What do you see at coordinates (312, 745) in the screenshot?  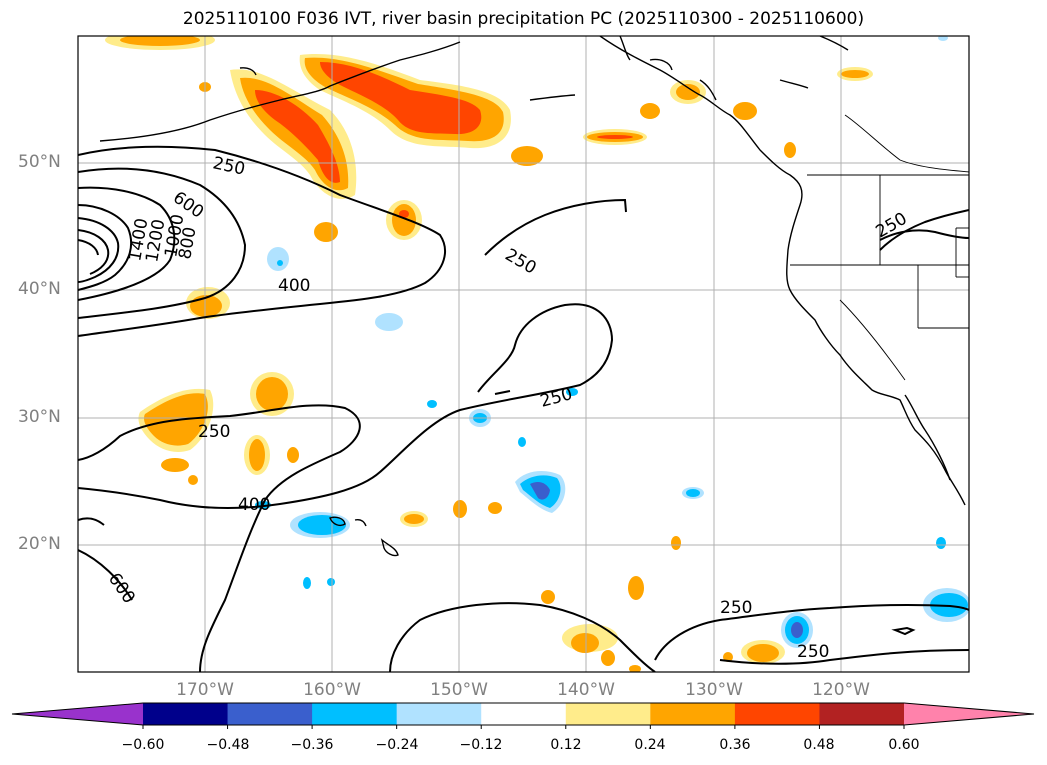 I see `colorbar-tick-label: −0.36` at bounding box center [312, 745].